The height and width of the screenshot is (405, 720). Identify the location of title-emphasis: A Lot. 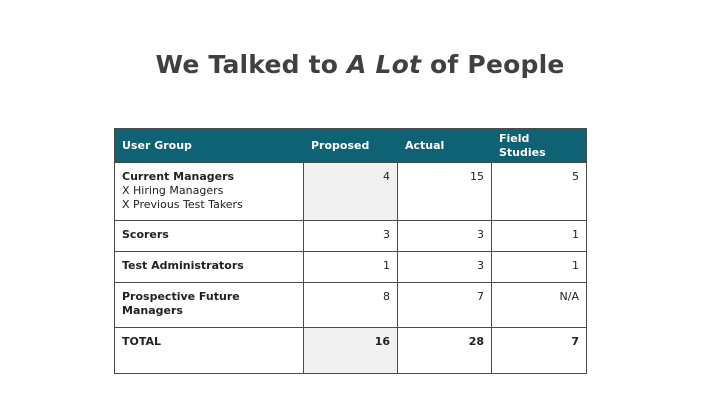
(384, 64).